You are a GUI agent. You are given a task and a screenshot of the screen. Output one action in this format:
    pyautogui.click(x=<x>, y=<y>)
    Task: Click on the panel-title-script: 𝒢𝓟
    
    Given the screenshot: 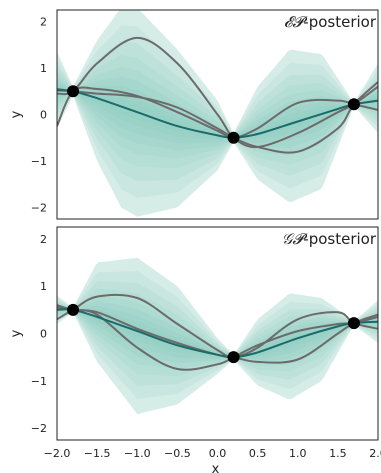 What is the action you would take?
    pyautogui.click(x=295, y=239)
    